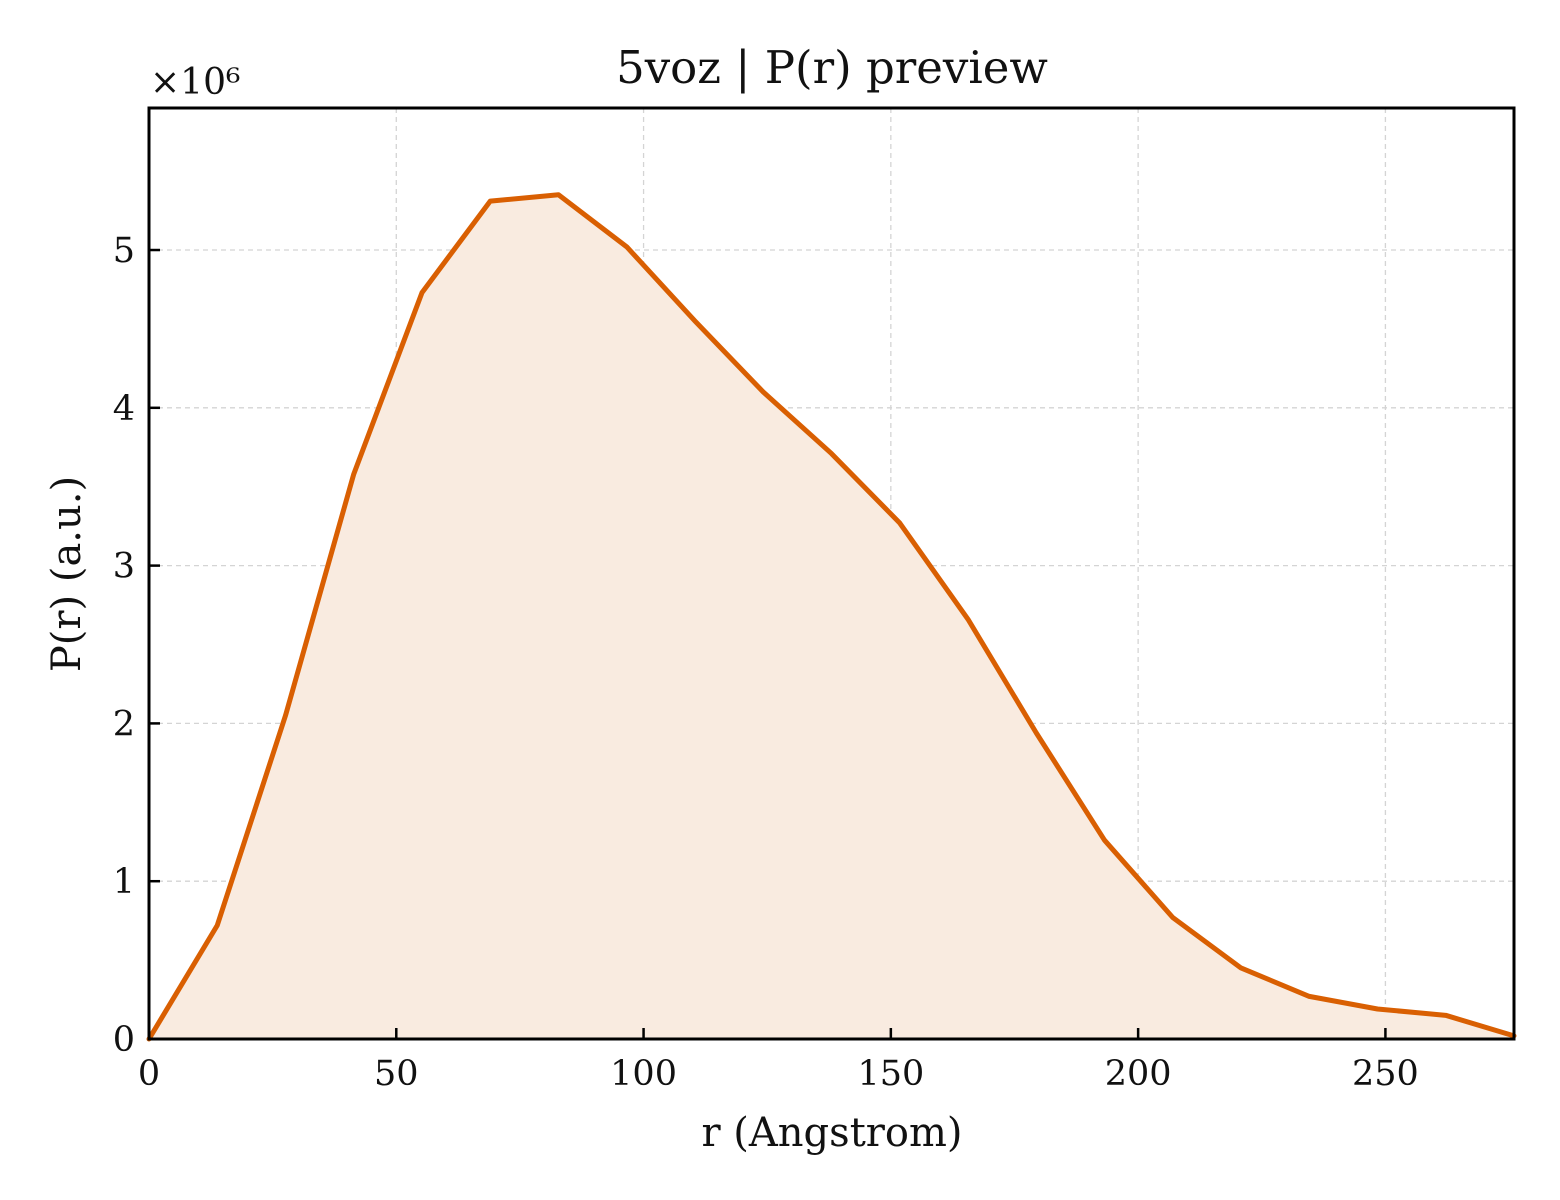 The image size is (1560, 1200). I want to click on x-tick-label: 50, so click(396, 1074).